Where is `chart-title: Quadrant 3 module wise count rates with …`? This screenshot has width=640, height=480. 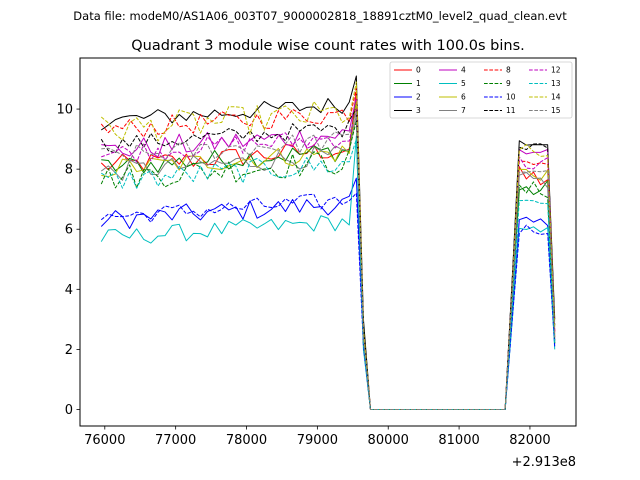 chart-title: Quadrant 3 module wise count rates with … is located at coordinates (328, 46).